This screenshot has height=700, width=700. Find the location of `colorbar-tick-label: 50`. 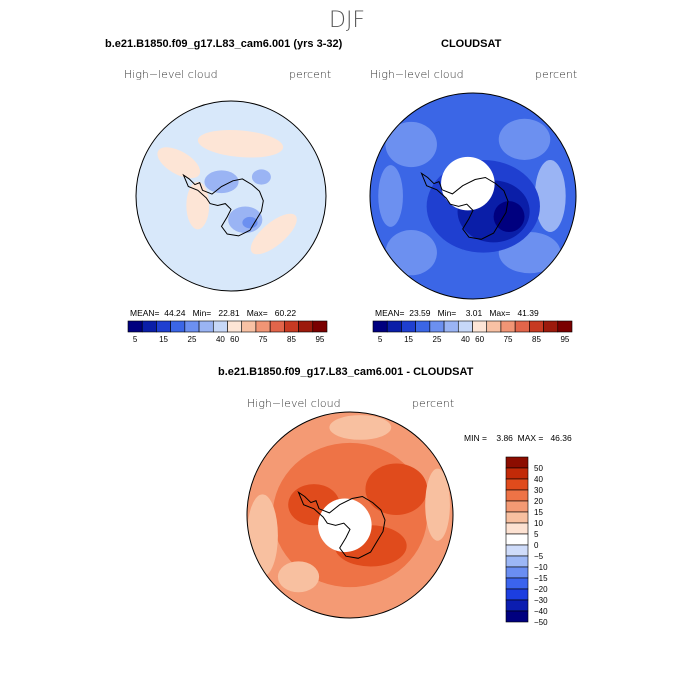

colorbar-tick-label: 50 is located at coordinates (538, 468).